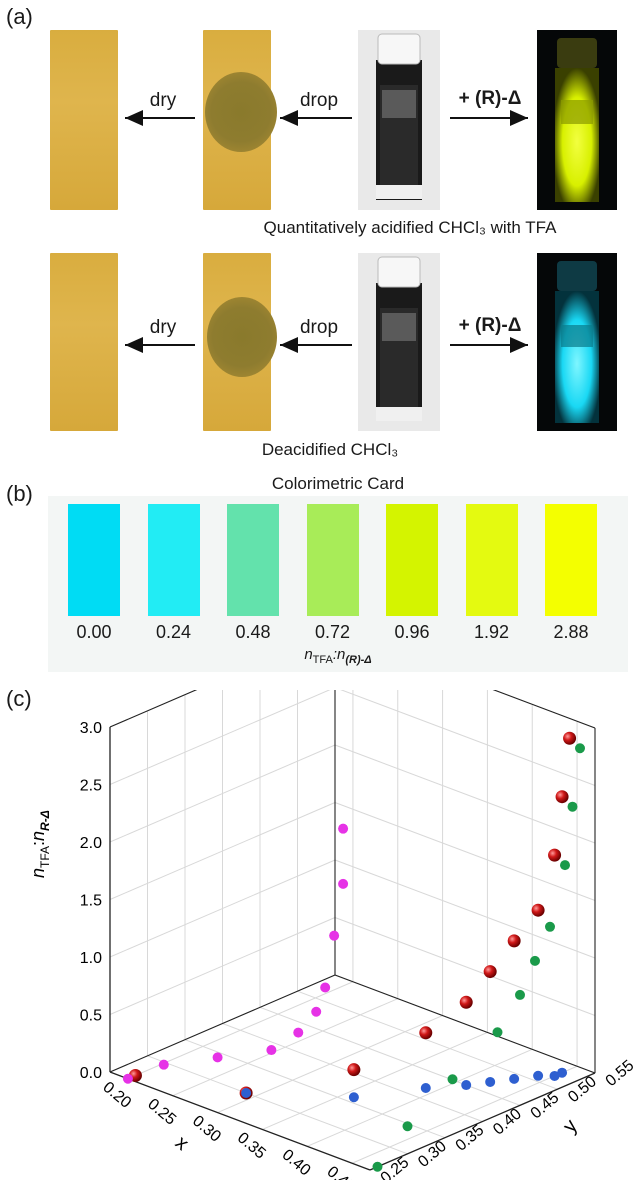  What do you see at coordinates (296, 1162) in the screenshot?
I see `x-tick-label: 0.40` at bounding box center [296, 1162].